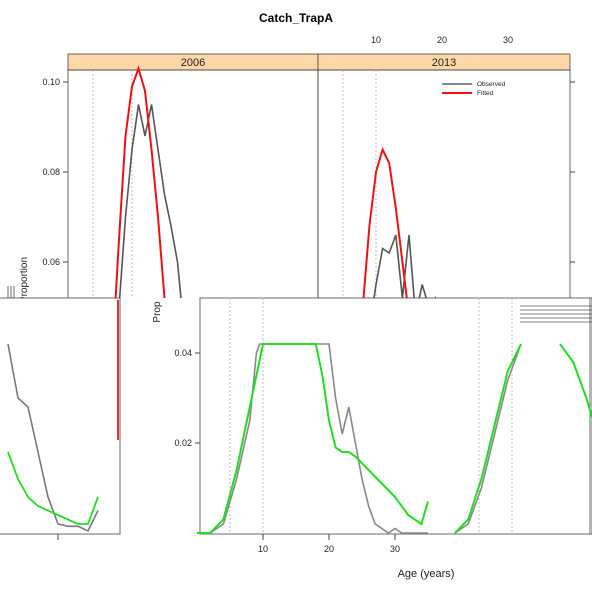  Describe the element at coordinates (485, 93) in the screenshot. I see `legend-label-fitted: Fitted` at that location.